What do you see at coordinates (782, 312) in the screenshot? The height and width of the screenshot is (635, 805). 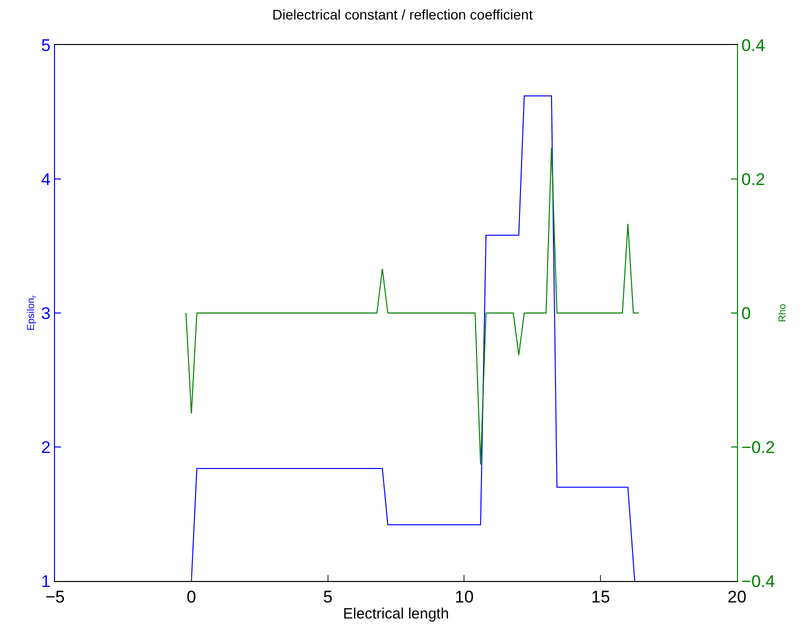 I see `y2-axis-title: Rho` at bounding box center [782, 312].